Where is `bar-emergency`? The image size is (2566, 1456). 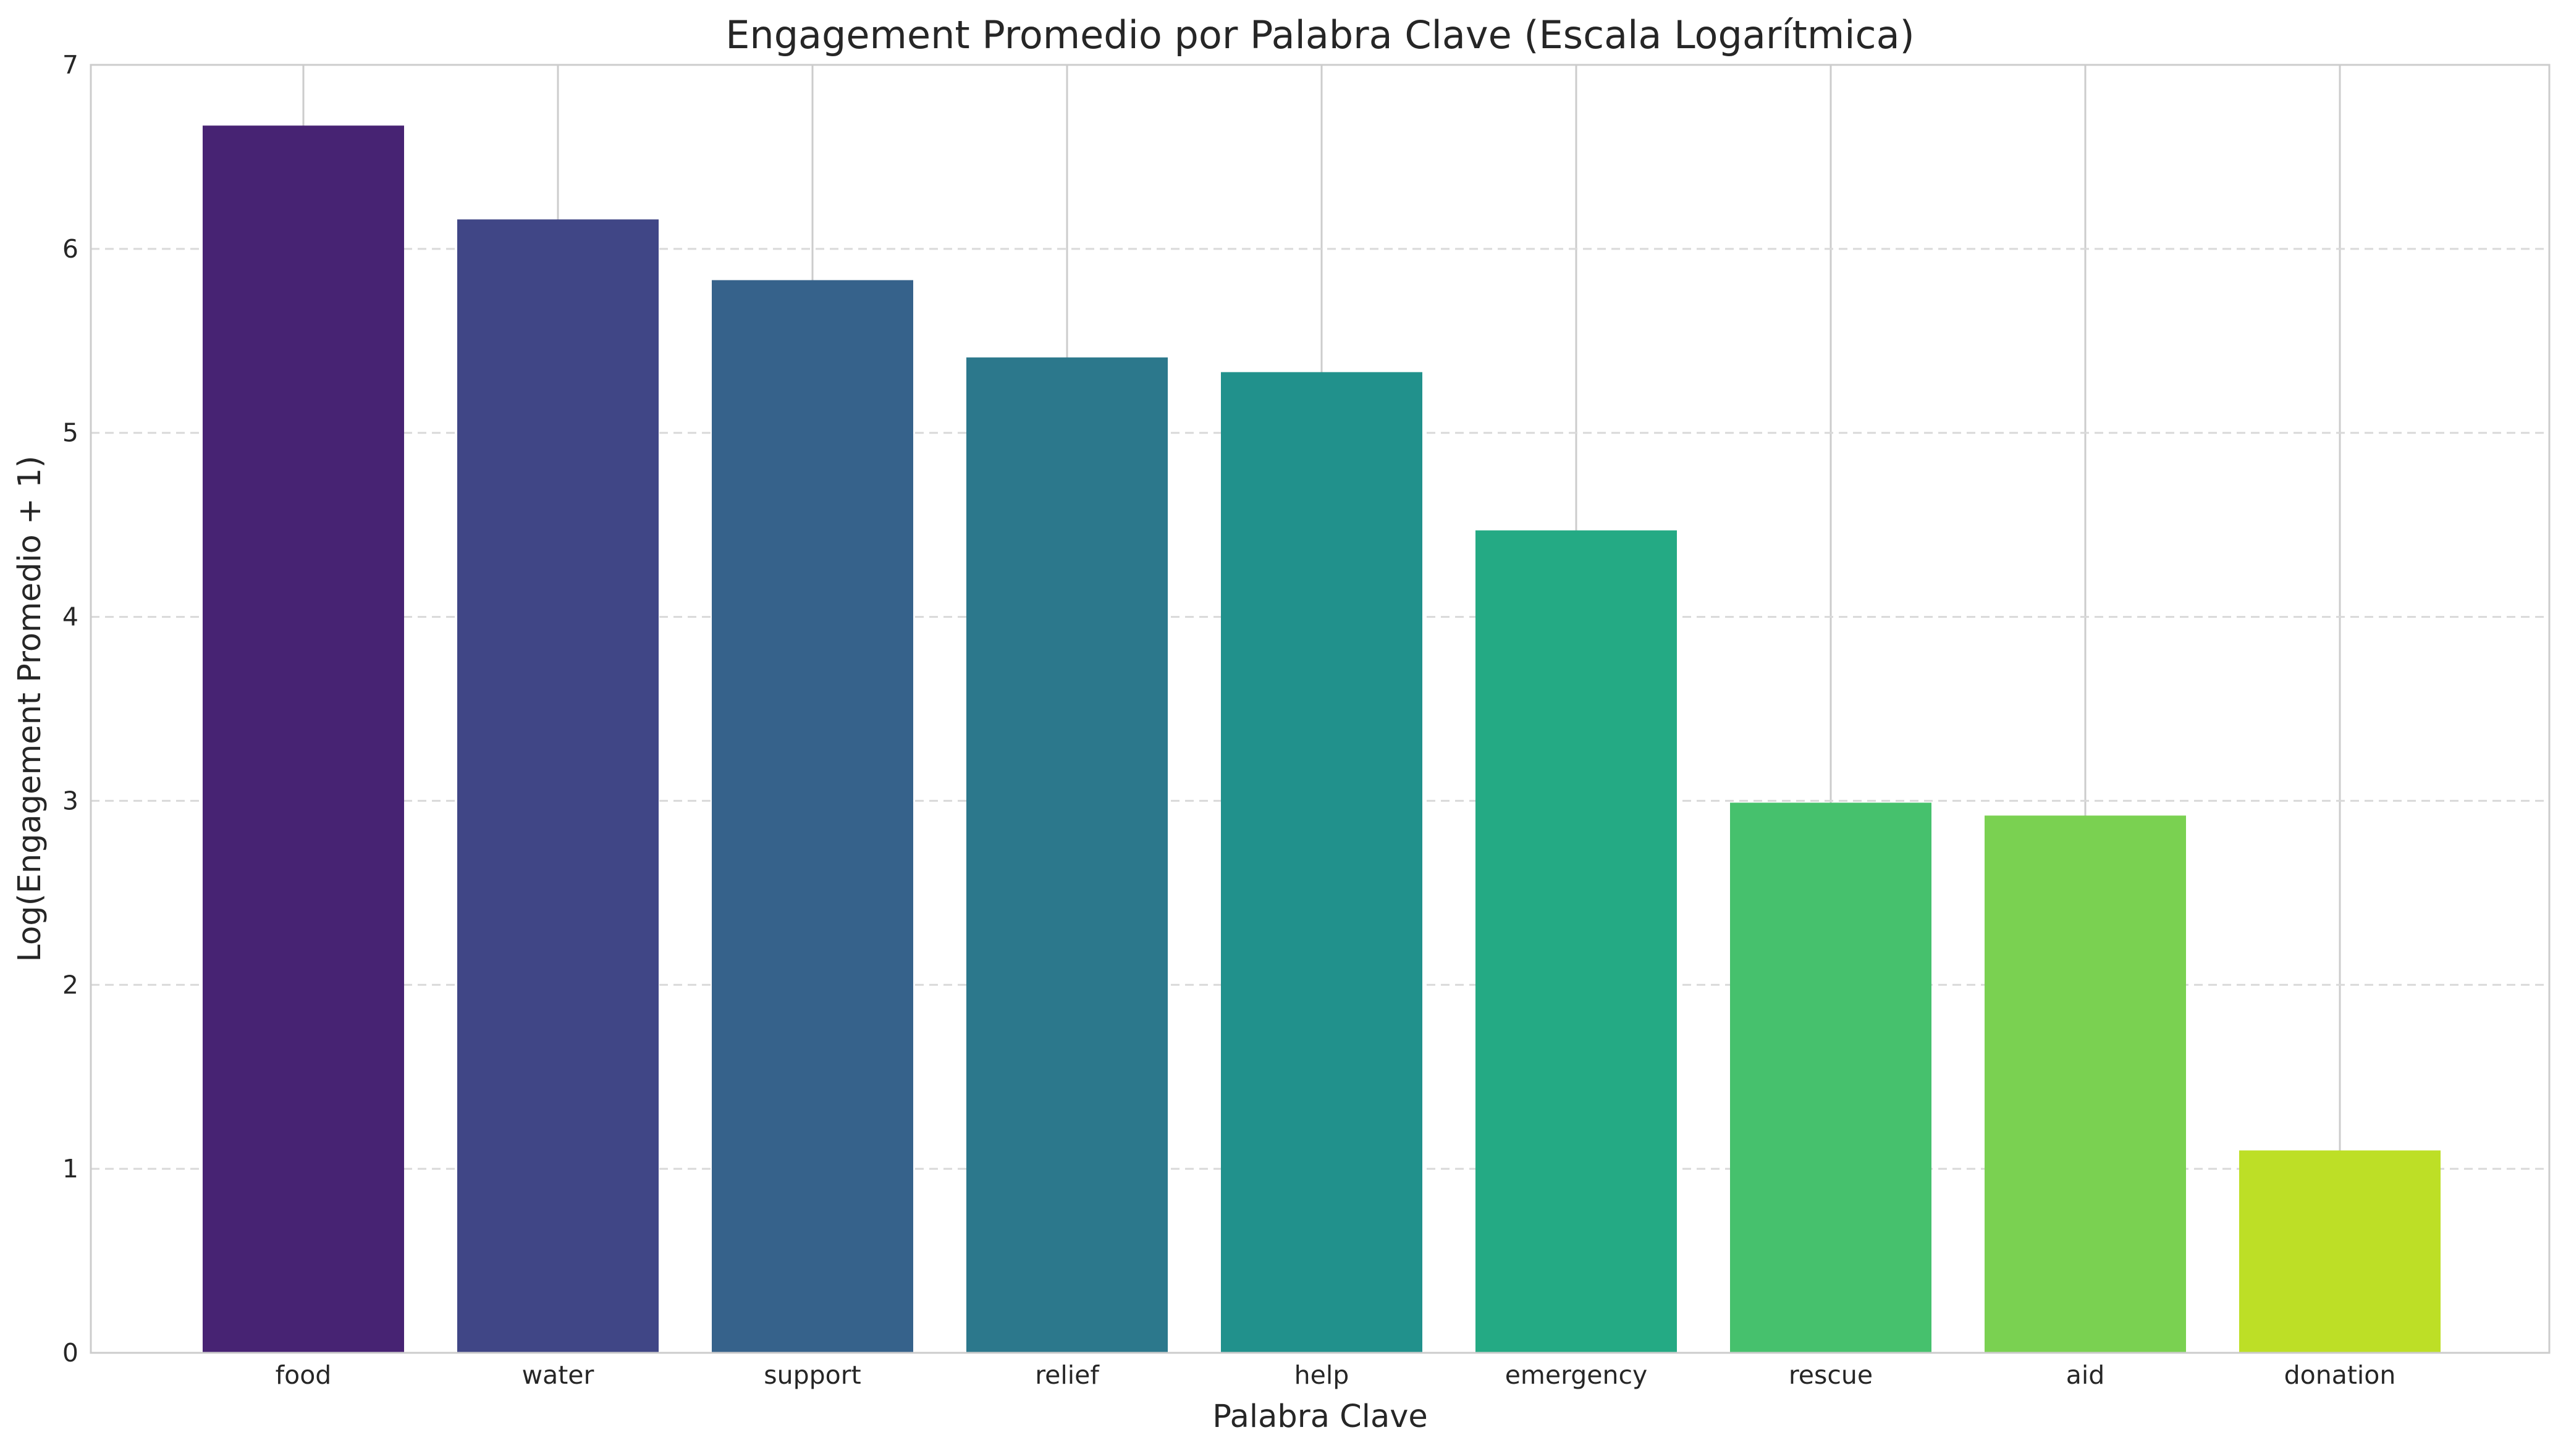 bar-emergency is located at coordinates (1576, 942).